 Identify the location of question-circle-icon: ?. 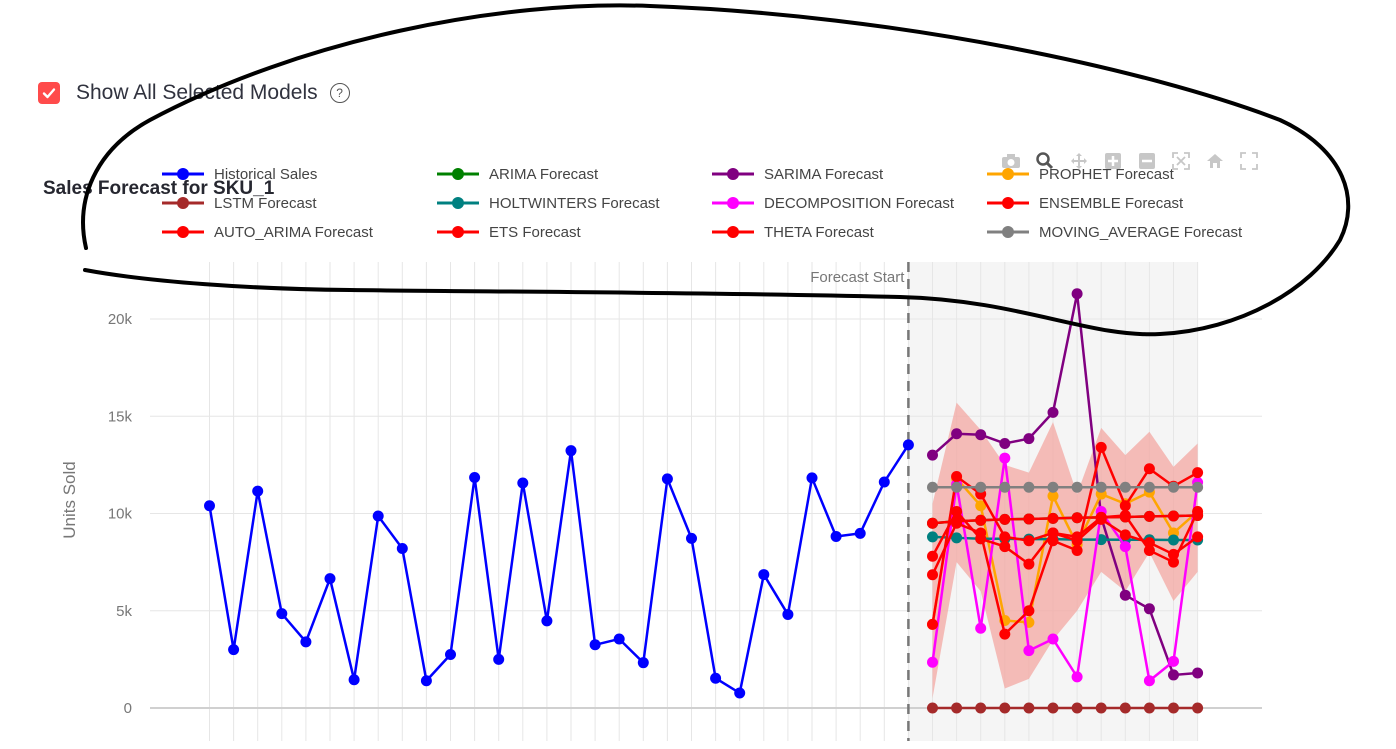
(339, 93).